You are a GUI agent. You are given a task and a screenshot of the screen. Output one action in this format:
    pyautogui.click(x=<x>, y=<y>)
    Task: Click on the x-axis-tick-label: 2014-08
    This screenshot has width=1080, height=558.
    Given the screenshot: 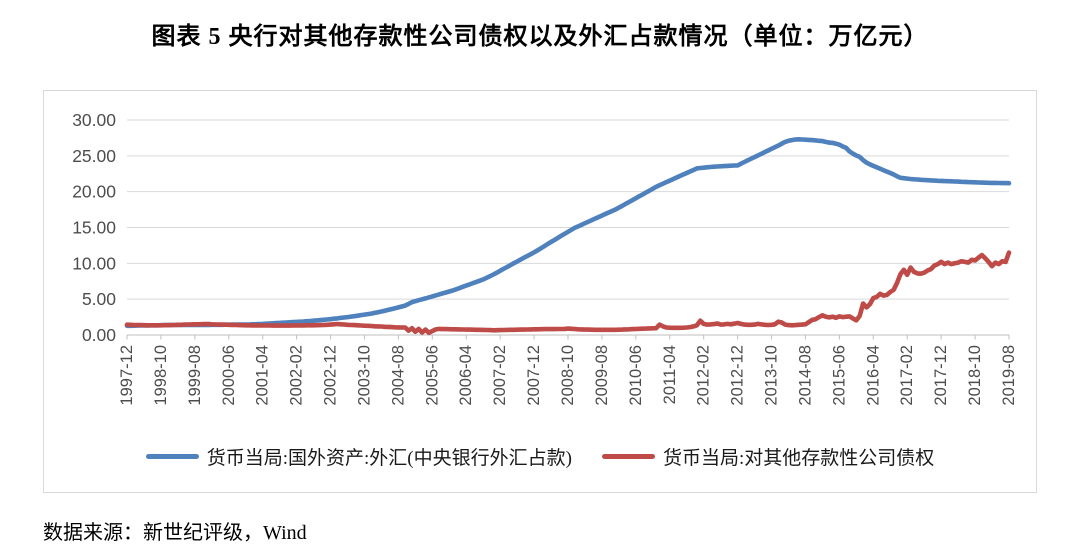 What is the action you would take?
    pyautogui.click(x=805, y=375)
    